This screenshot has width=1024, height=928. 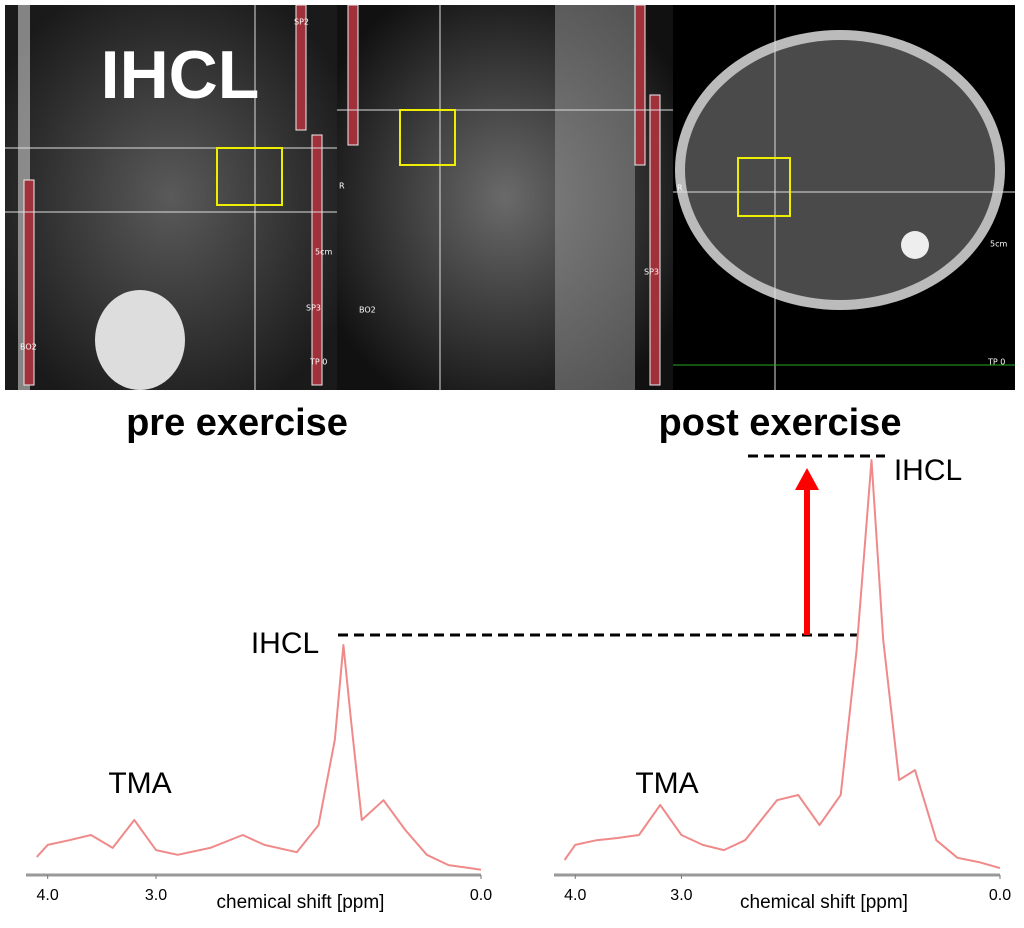 I want to click on vertebra, so click(x=915, y=245).